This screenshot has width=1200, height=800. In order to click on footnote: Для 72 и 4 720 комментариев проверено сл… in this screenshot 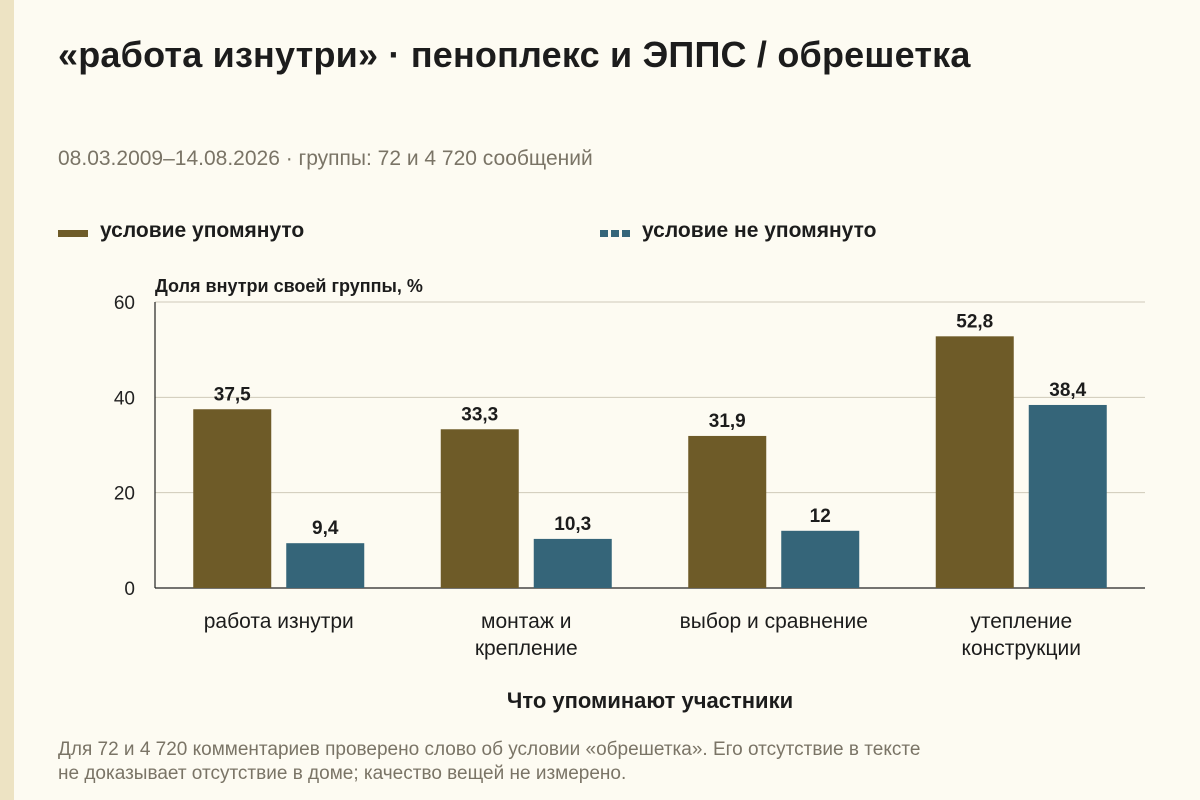, I will do `click(608, 762)`.